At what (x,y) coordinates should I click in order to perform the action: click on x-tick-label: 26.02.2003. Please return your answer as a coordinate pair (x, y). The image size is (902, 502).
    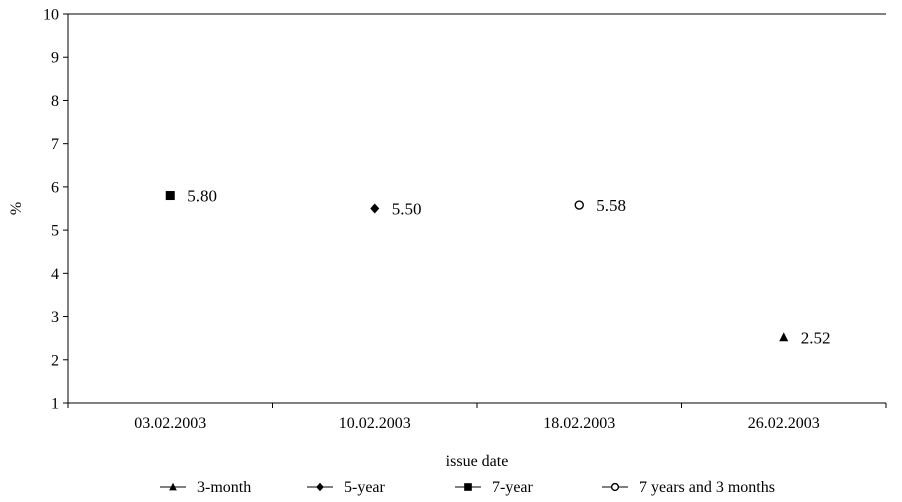
    Looking at the image, I should click on (784, 423).